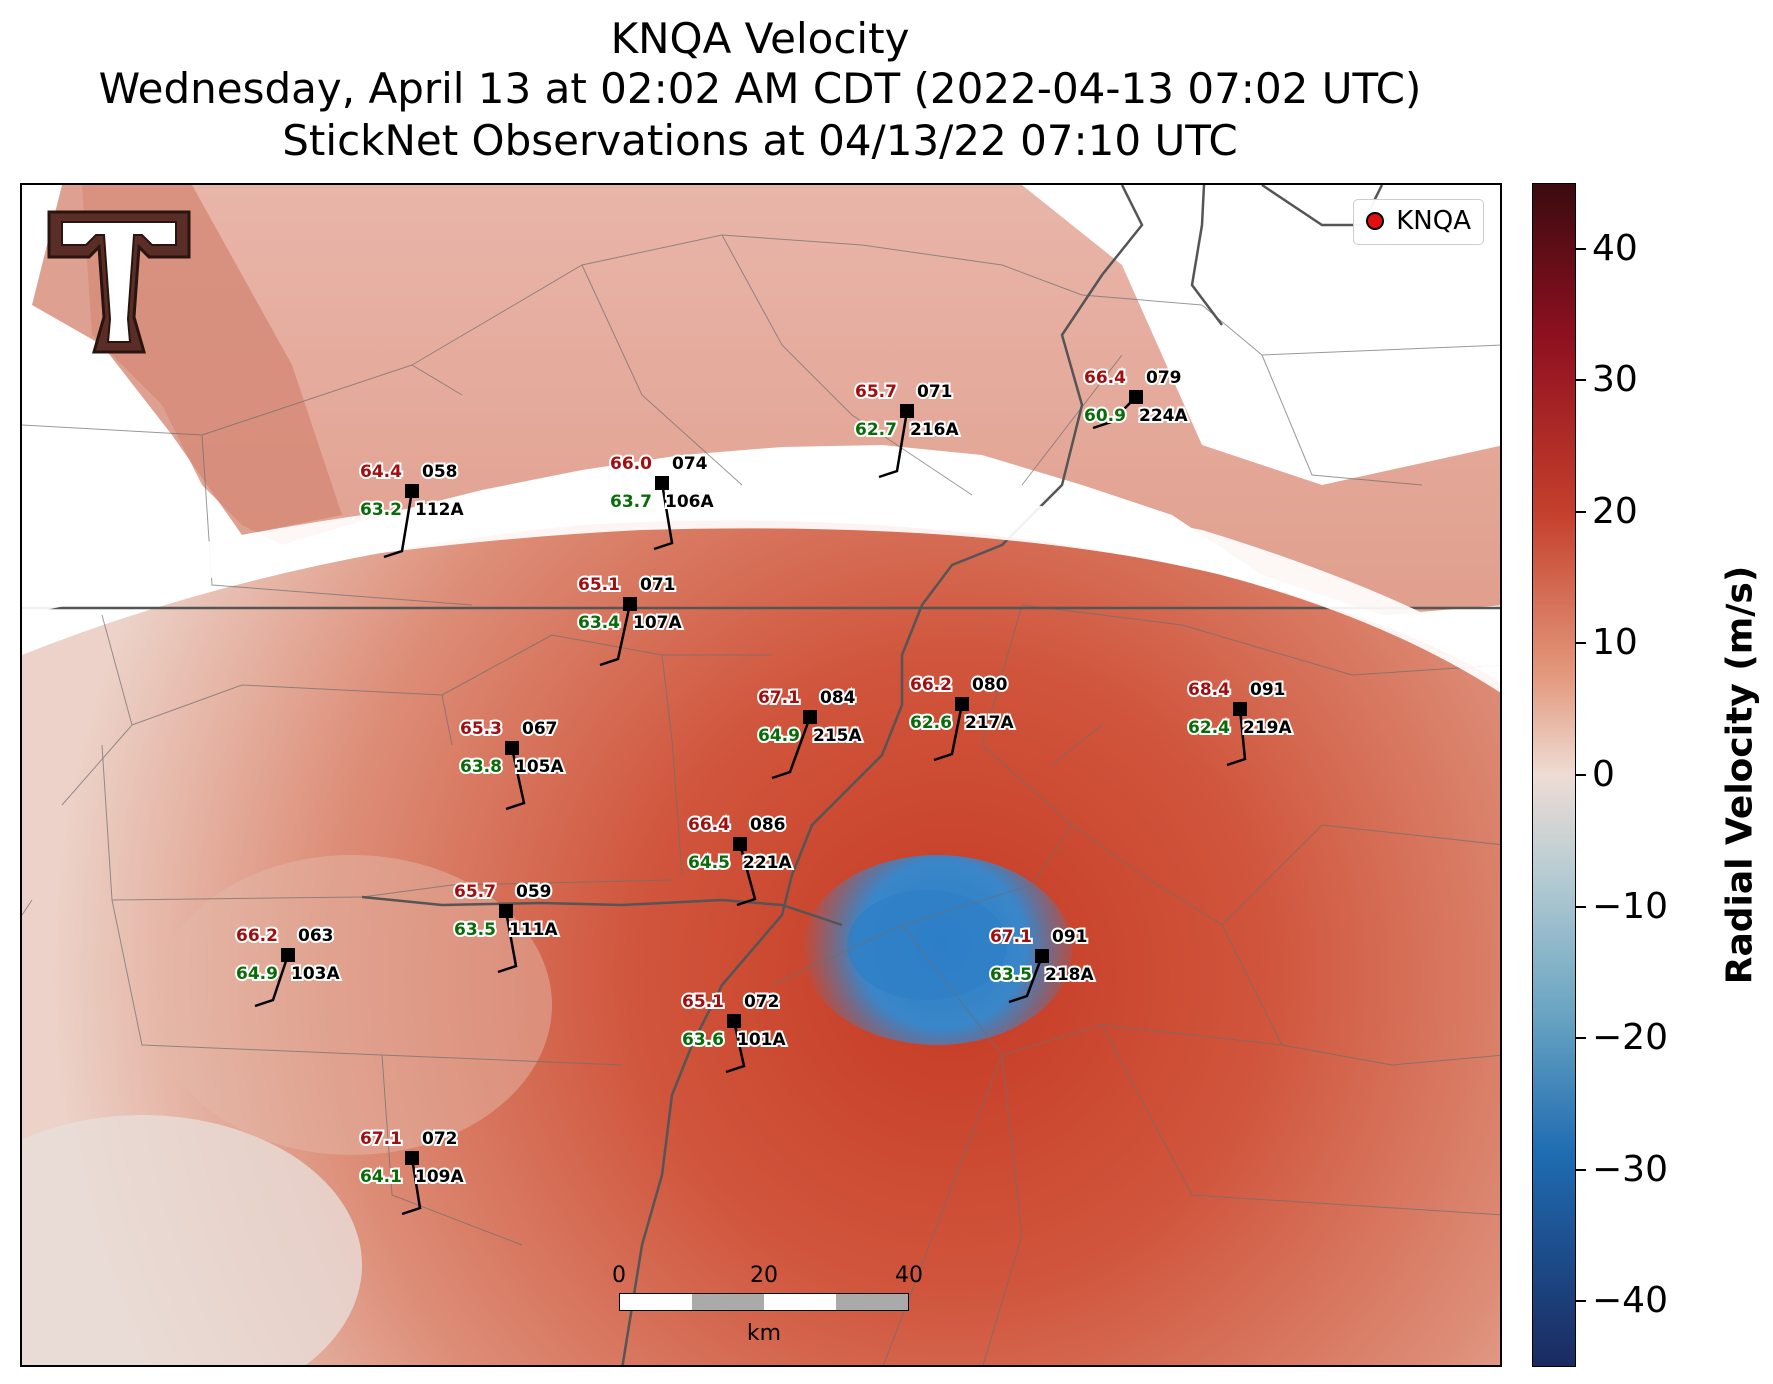 Image resolution: width=1773 pixels, height=1384 pixels. I want to click on colorbar-tick-label: 30, so click(1615, 380).